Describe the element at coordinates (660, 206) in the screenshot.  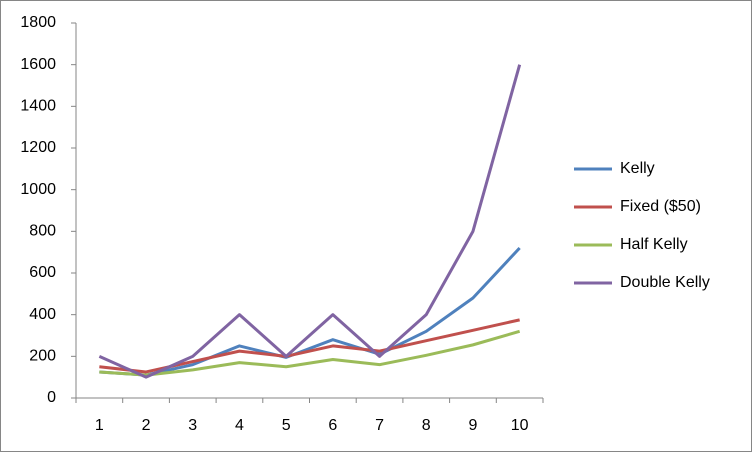
I see `legend-label: Fixed ($50)` at that location.